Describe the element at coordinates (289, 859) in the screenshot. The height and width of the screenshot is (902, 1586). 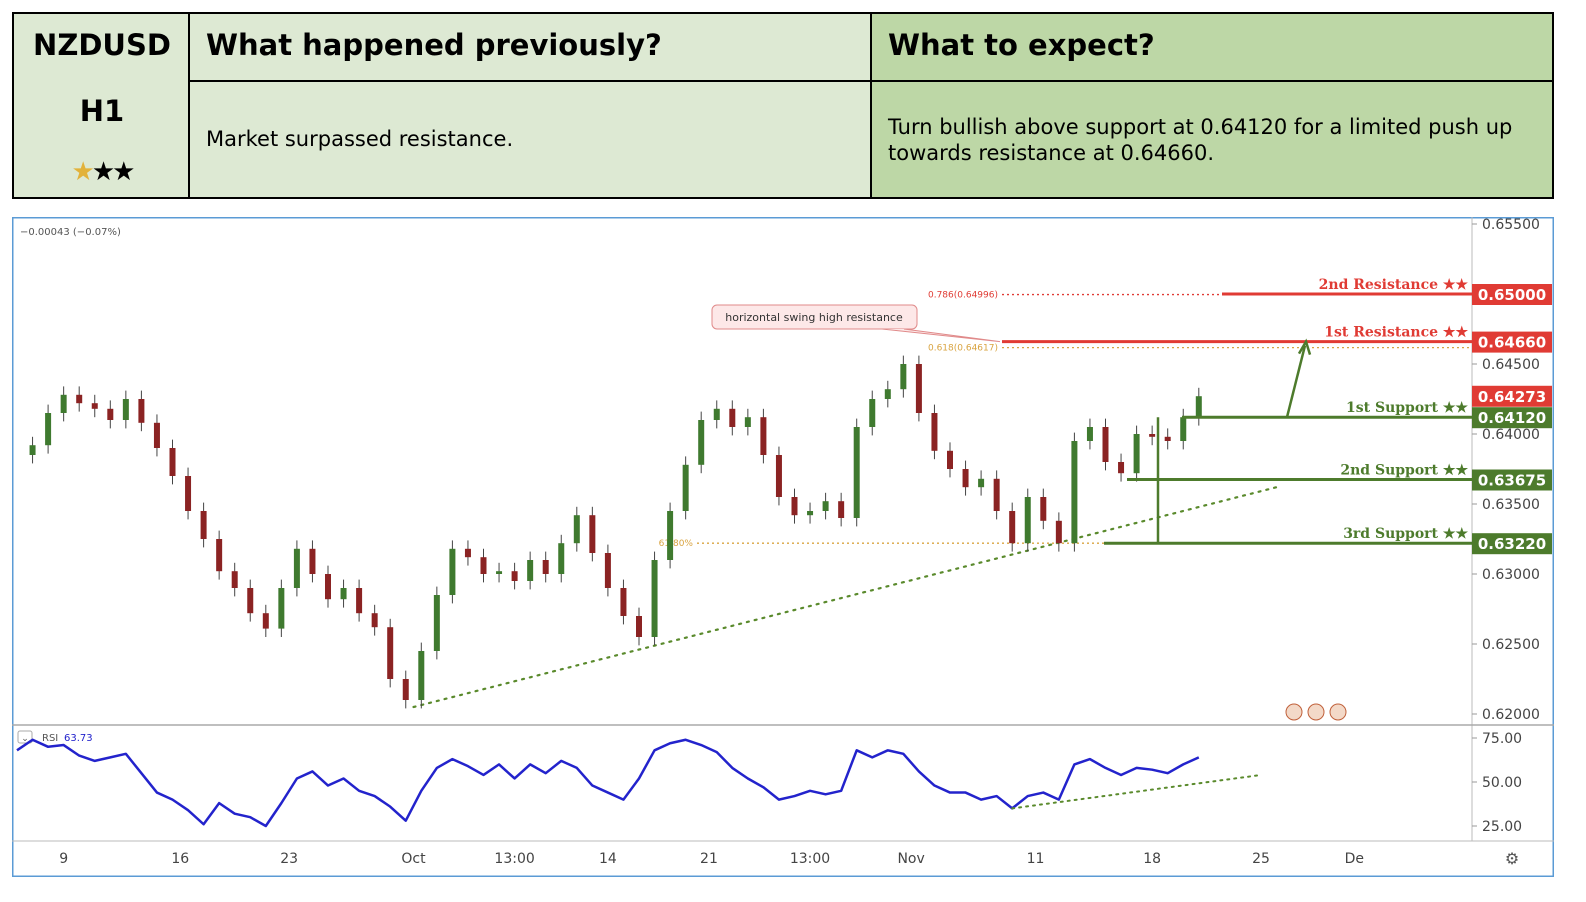
I see `x-tick-label: 23` at that location.